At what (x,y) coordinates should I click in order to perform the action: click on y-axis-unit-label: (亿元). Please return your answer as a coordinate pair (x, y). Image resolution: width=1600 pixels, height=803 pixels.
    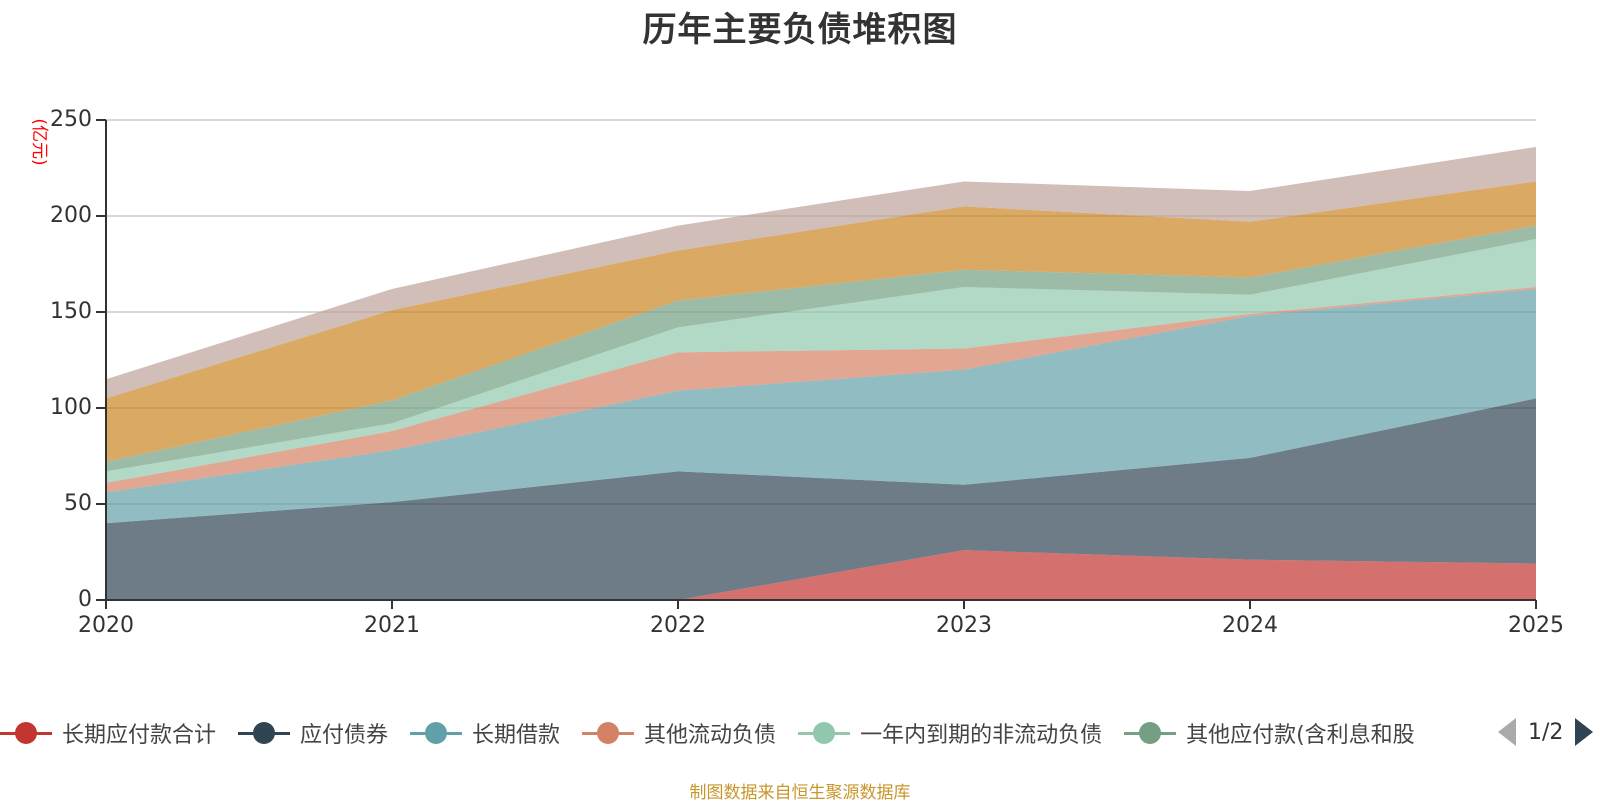
    Looking at the image, I should click on (39, 141).